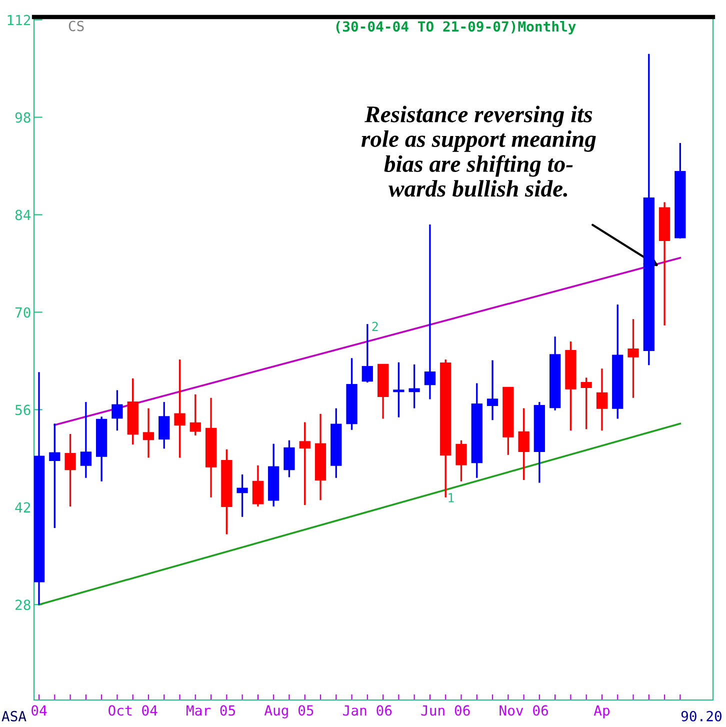 This screenshot has height=727, width=726. I want to click on text: ASA, so click(14, 716).